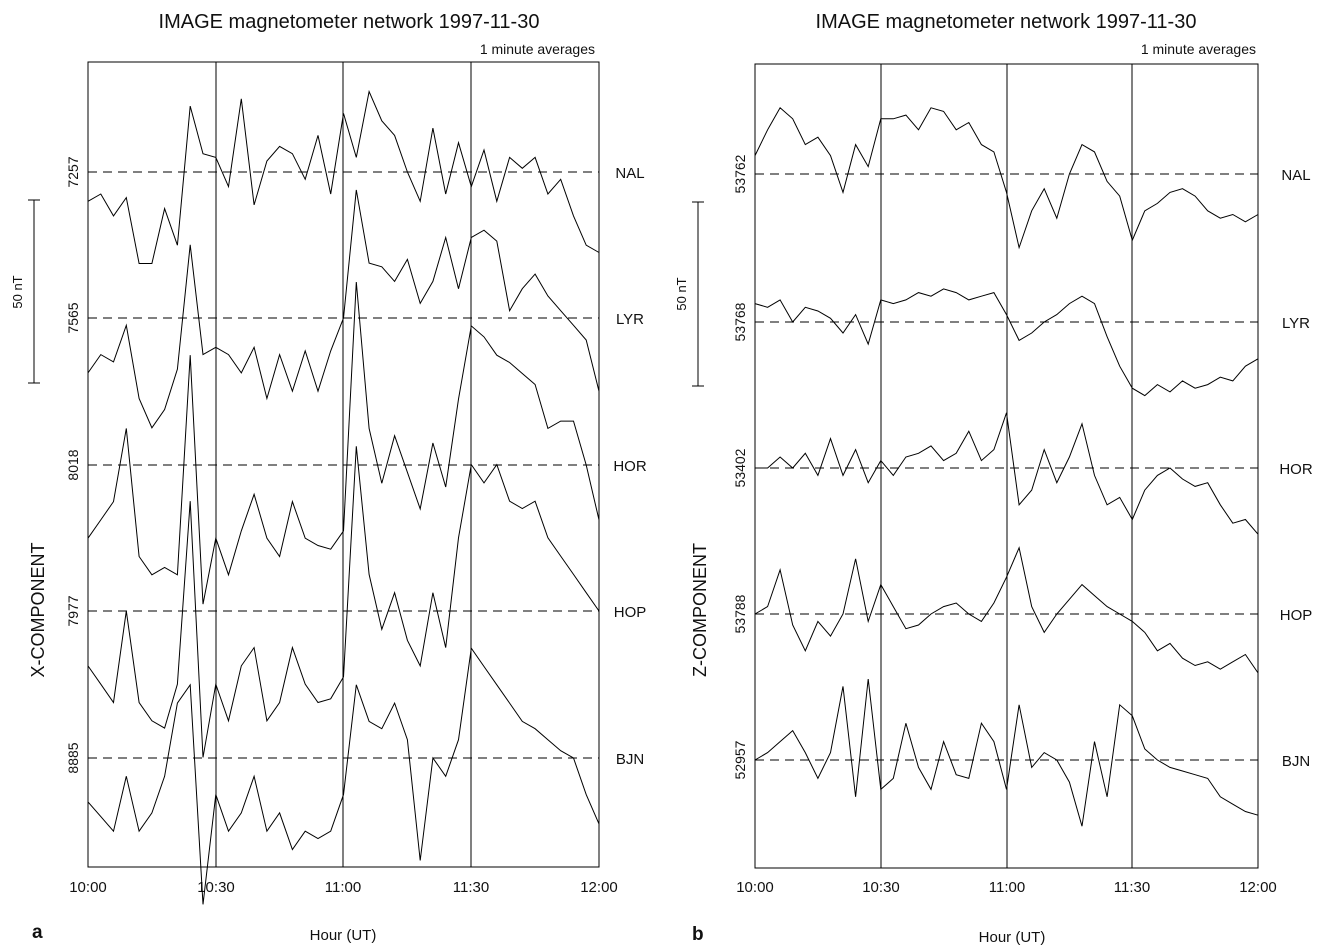 The image size is (1329, 947). I want to click on panel-a-series-hop: HOP 7977, so click(356, 602).